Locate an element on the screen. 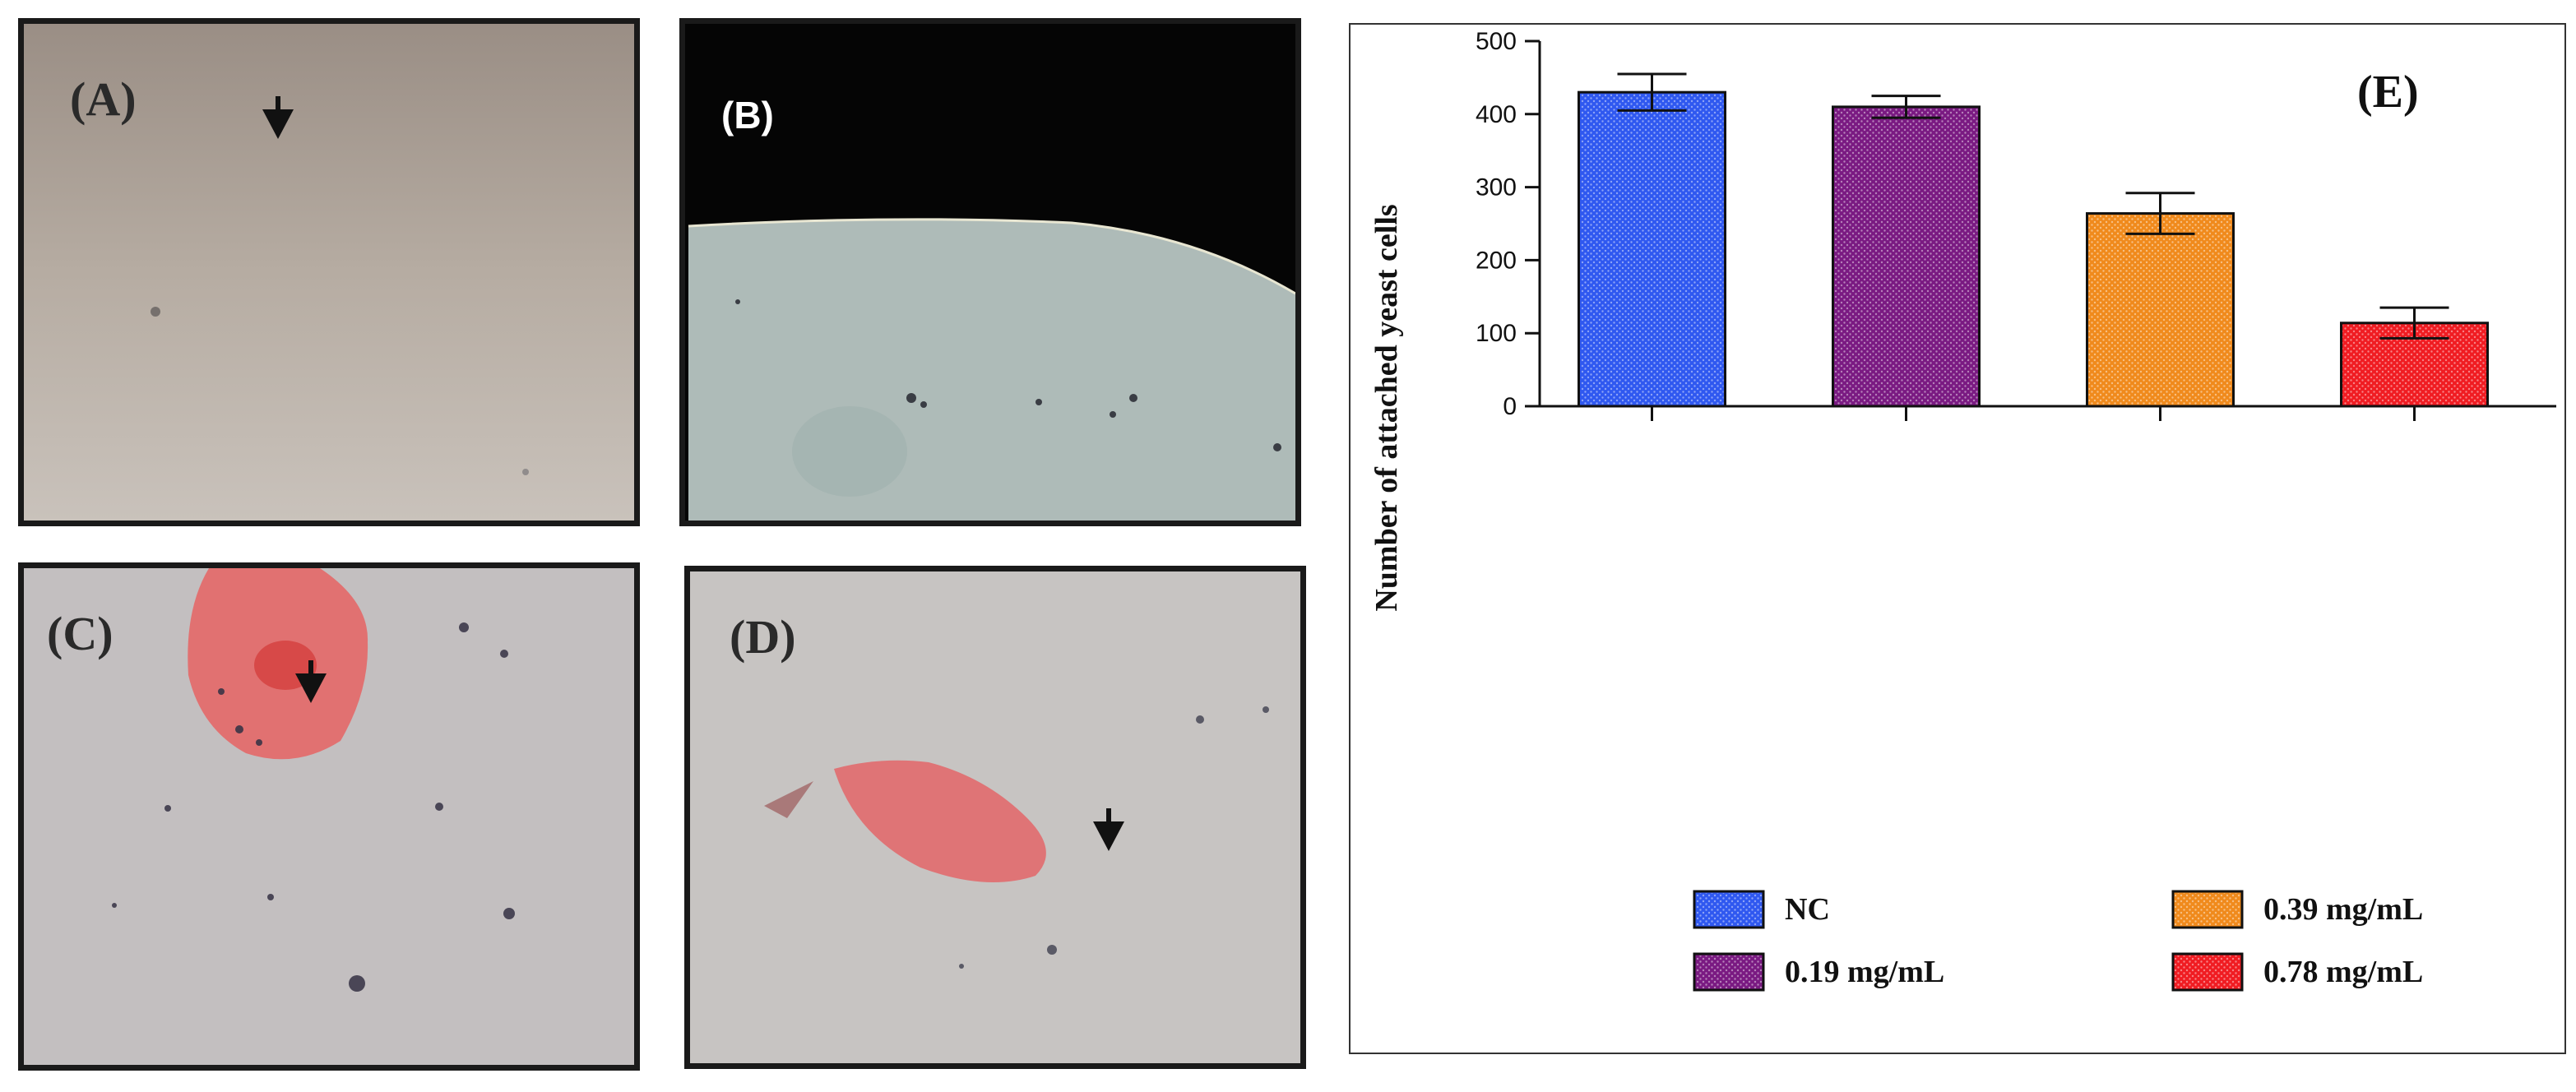 The image size is (2576, 1092). panel-d-label: (D) is located at coordinates (763, 637).